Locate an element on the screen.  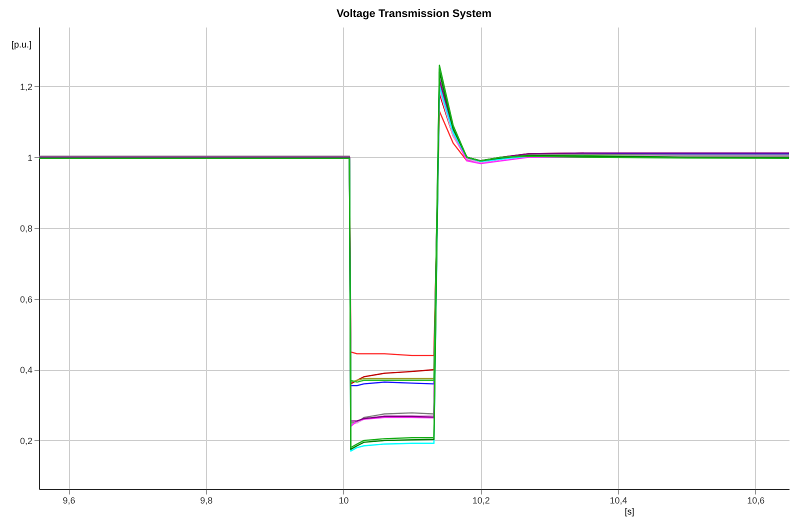
x-tick-label: 10,2 is located at coordinates (481, 501).